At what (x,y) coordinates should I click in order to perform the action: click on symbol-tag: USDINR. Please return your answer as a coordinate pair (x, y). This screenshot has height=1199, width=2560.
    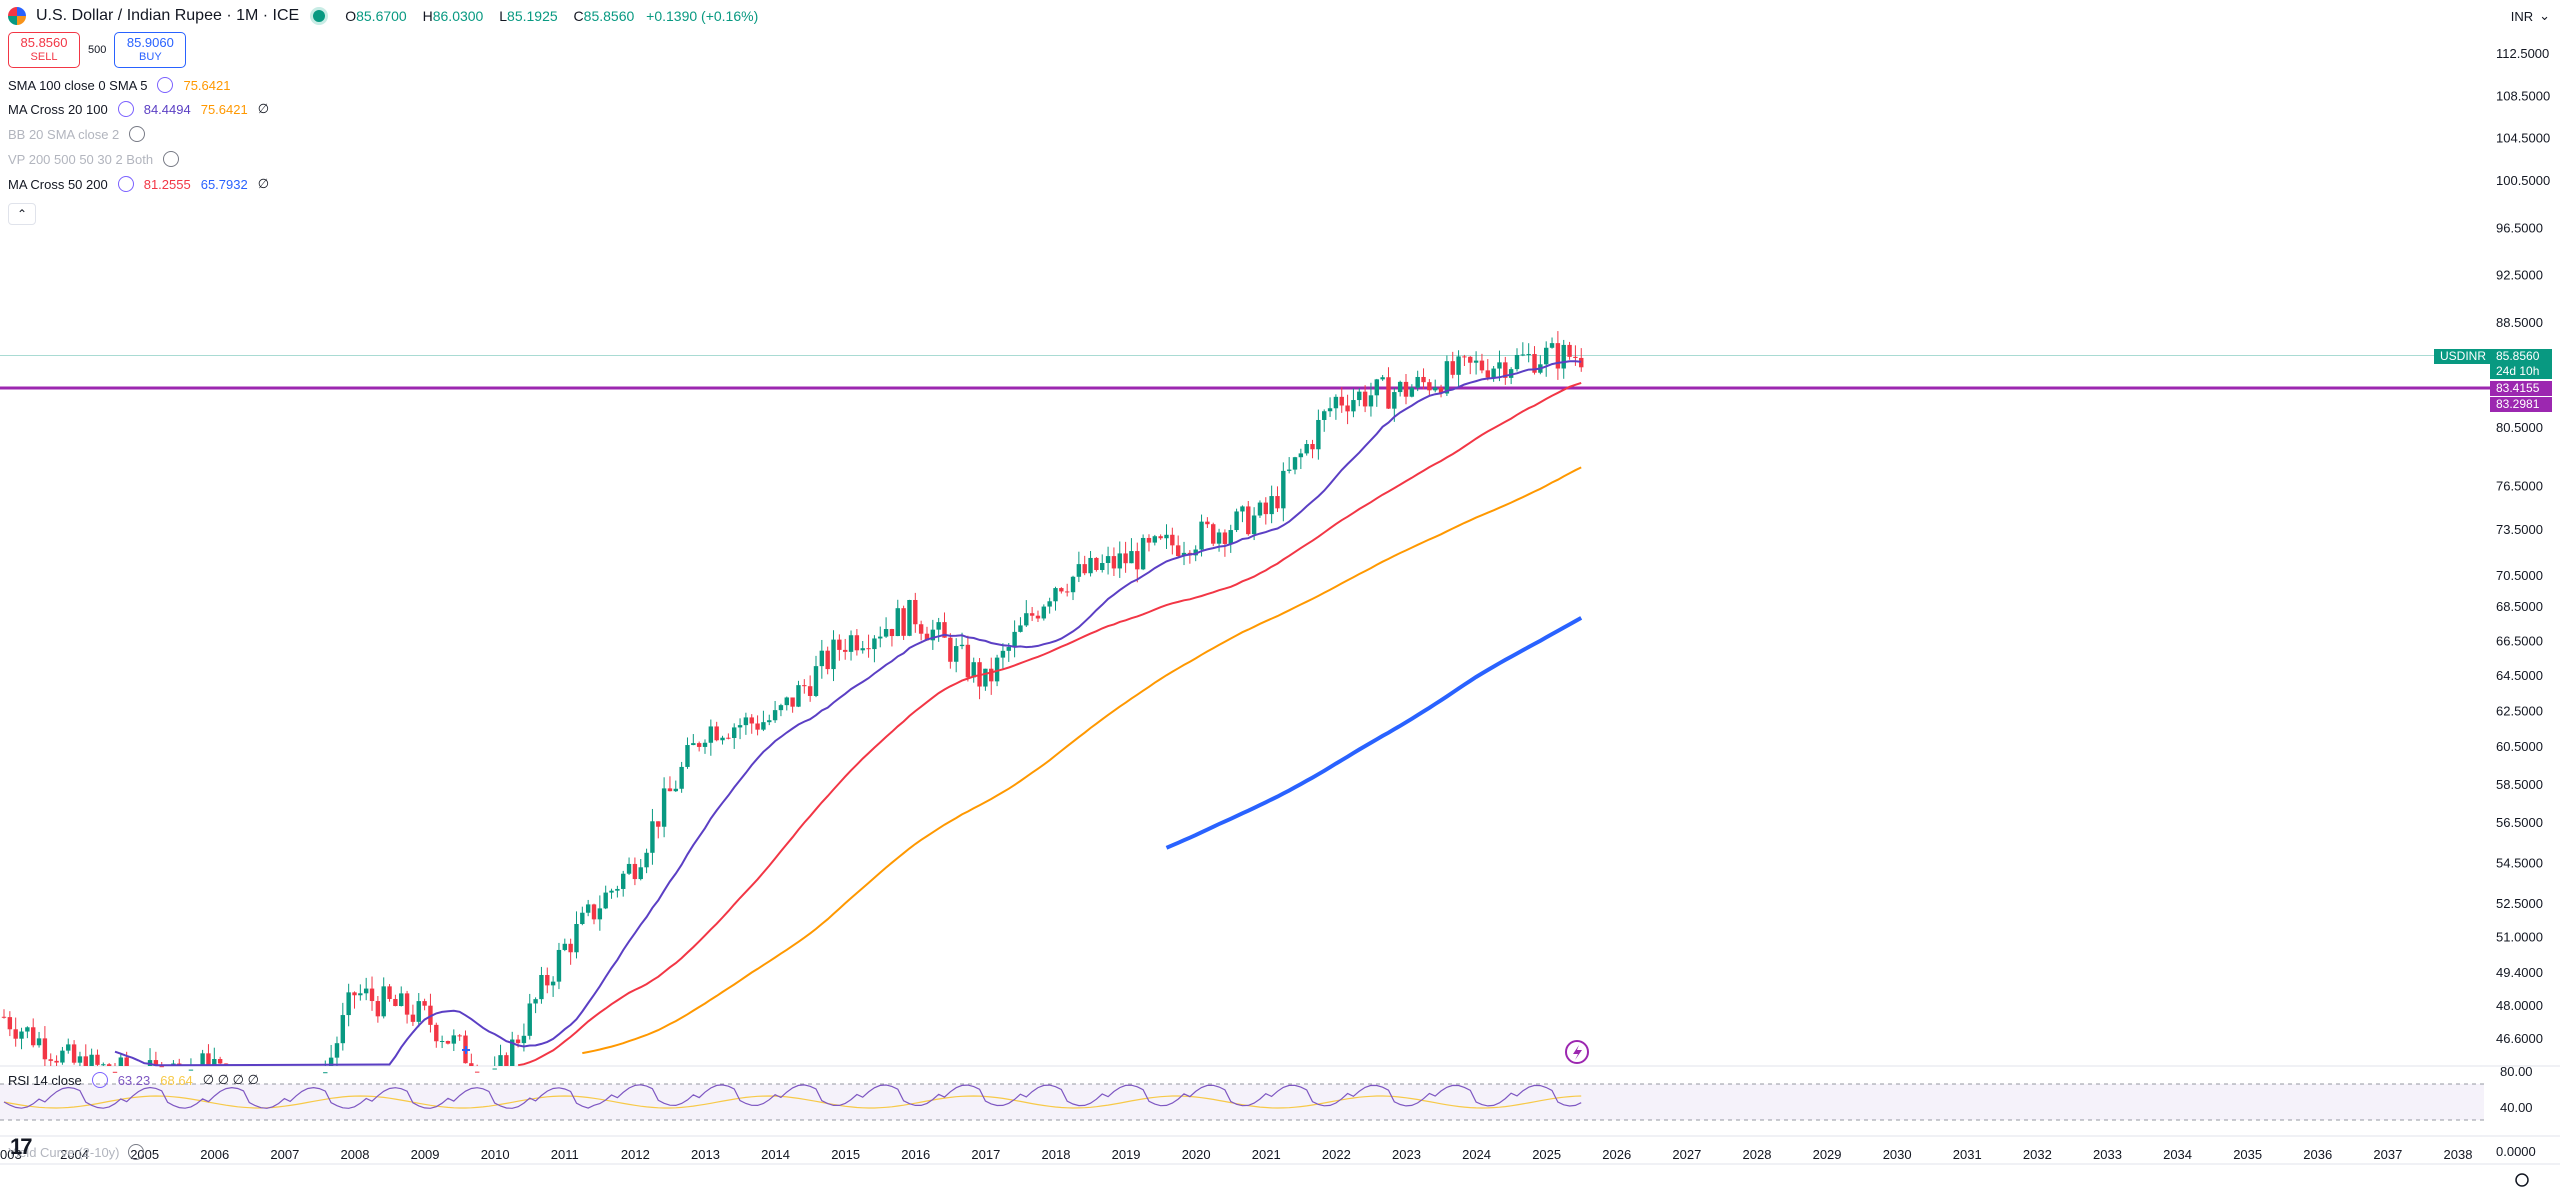
    Looking at the image, I should click on (2463, 356).